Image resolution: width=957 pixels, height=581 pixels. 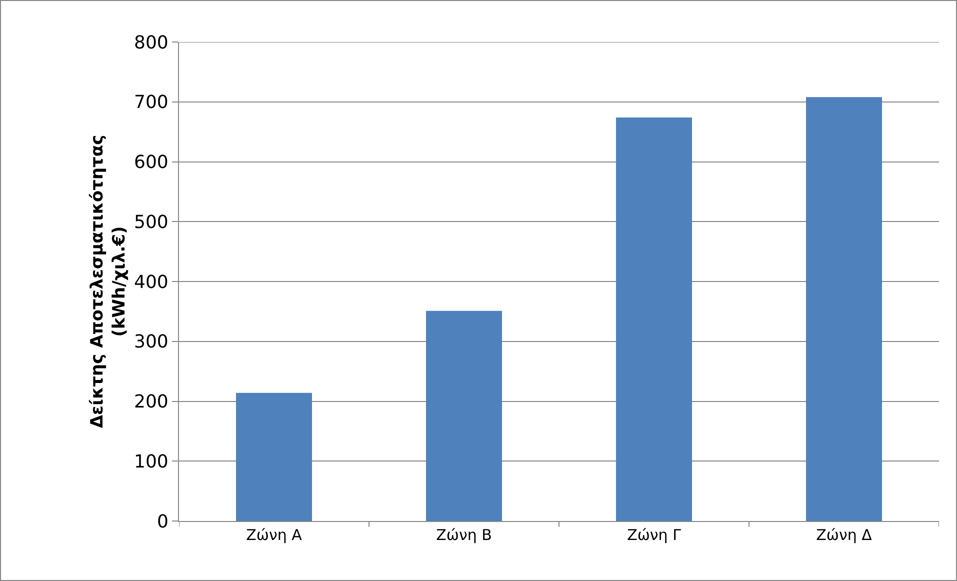 I want to click on y-tick-label: 600, so click(x=151, y=163).